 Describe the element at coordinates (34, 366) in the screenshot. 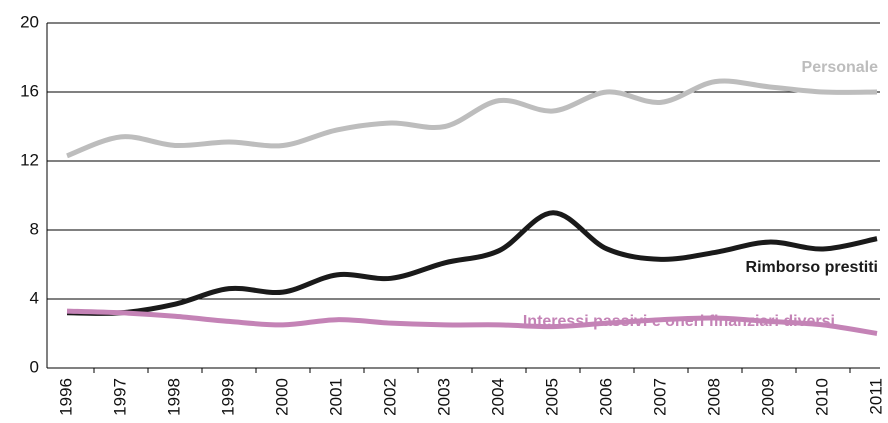

I see `y-tick-label: 0` at that location.